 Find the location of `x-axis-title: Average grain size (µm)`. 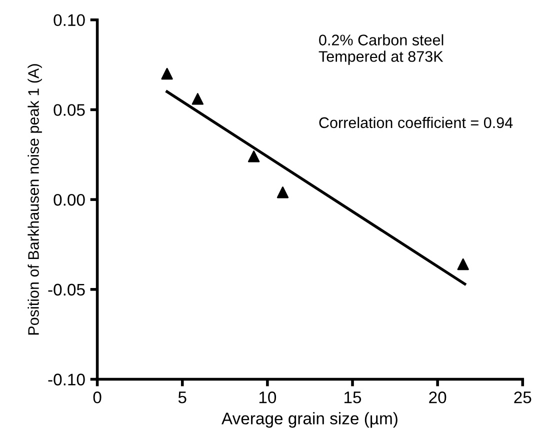

x-axis-title: Average grain size (µm) is located at coordinates (310, 420).